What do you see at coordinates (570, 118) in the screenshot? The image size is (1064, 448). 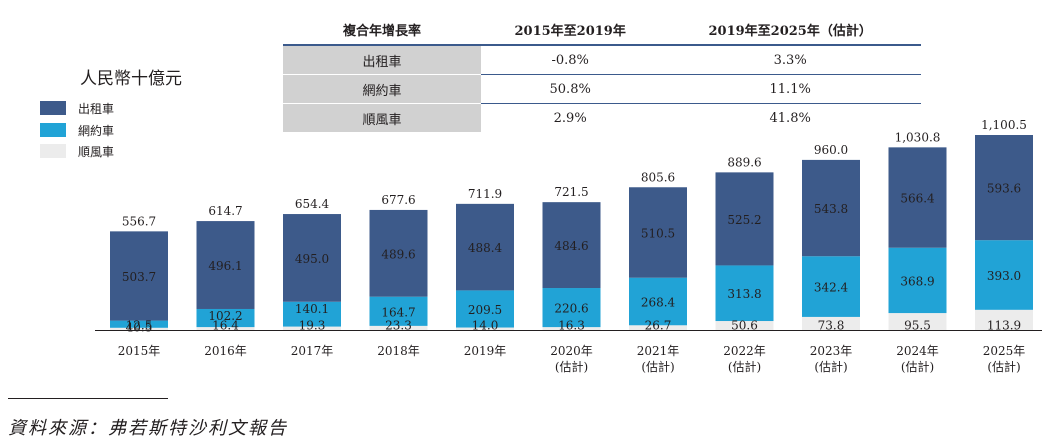 I see `cagr-cell: 2.9%` at bounding box center [570, 118].